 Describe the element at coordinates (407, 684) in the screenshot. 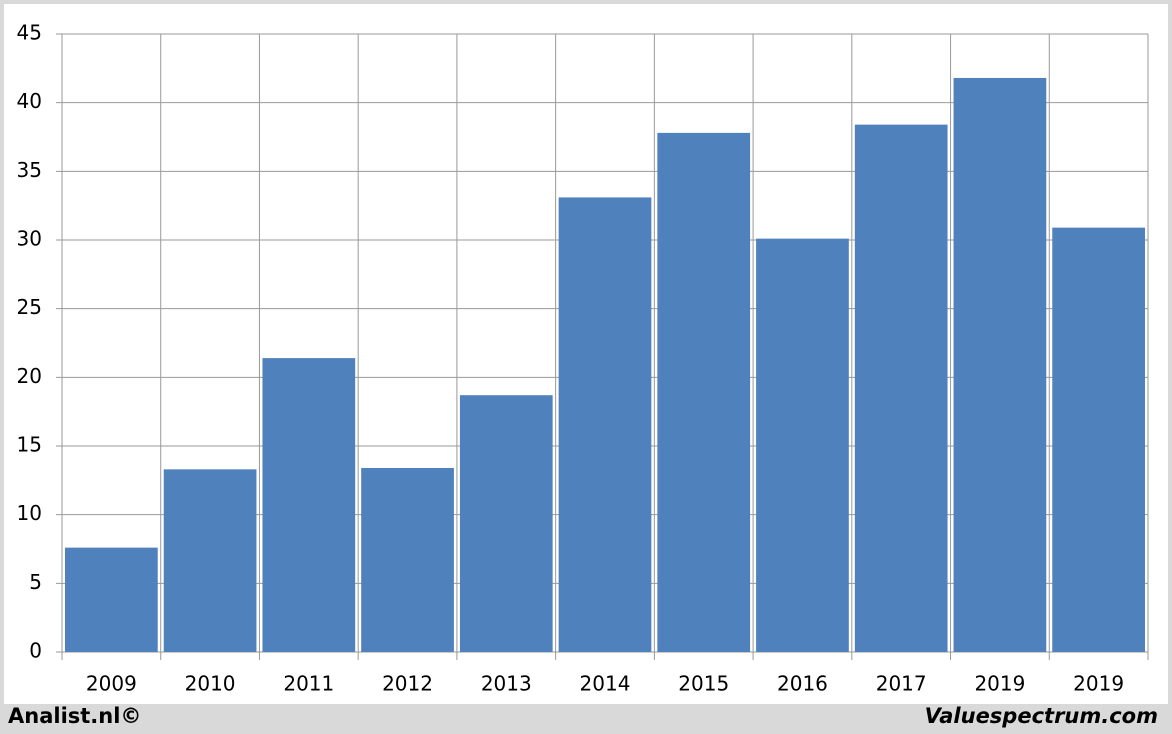

I see `x-tick-label: 2012` at that location.